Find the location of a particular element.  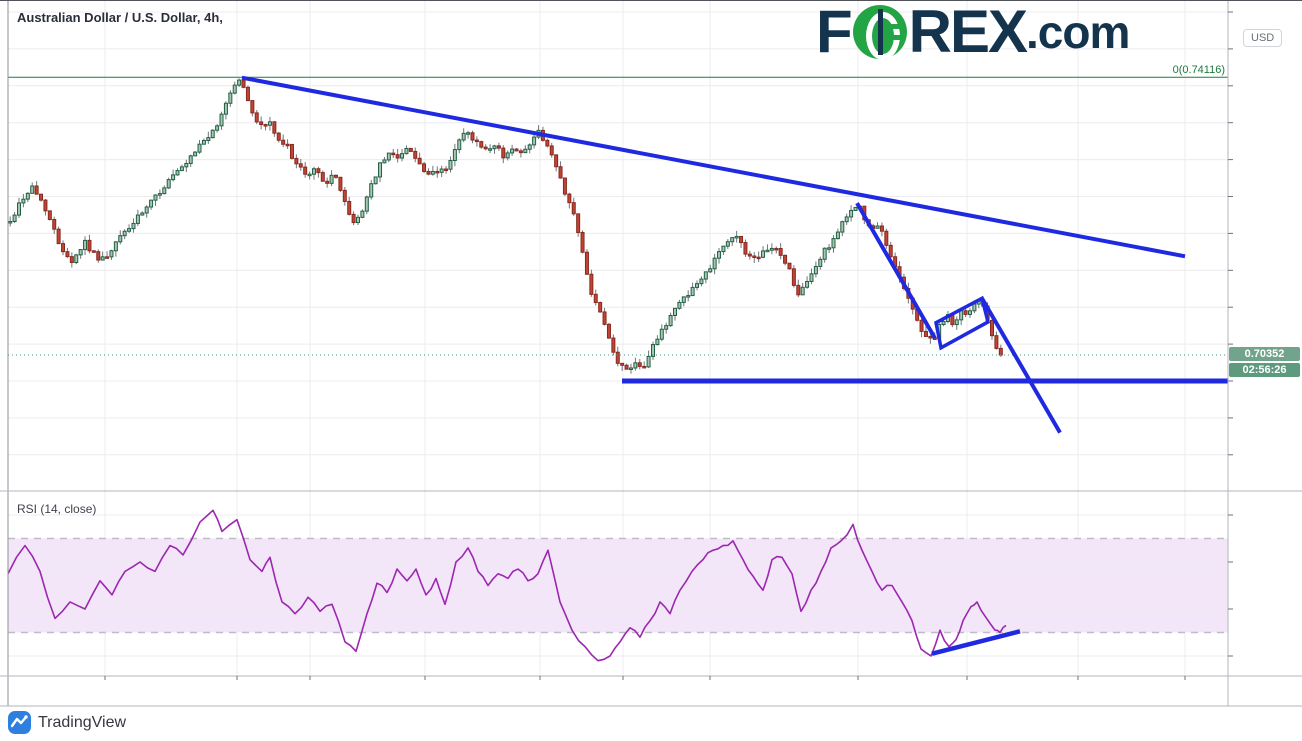

rsi-trendline is located at coordinates (976, 642).